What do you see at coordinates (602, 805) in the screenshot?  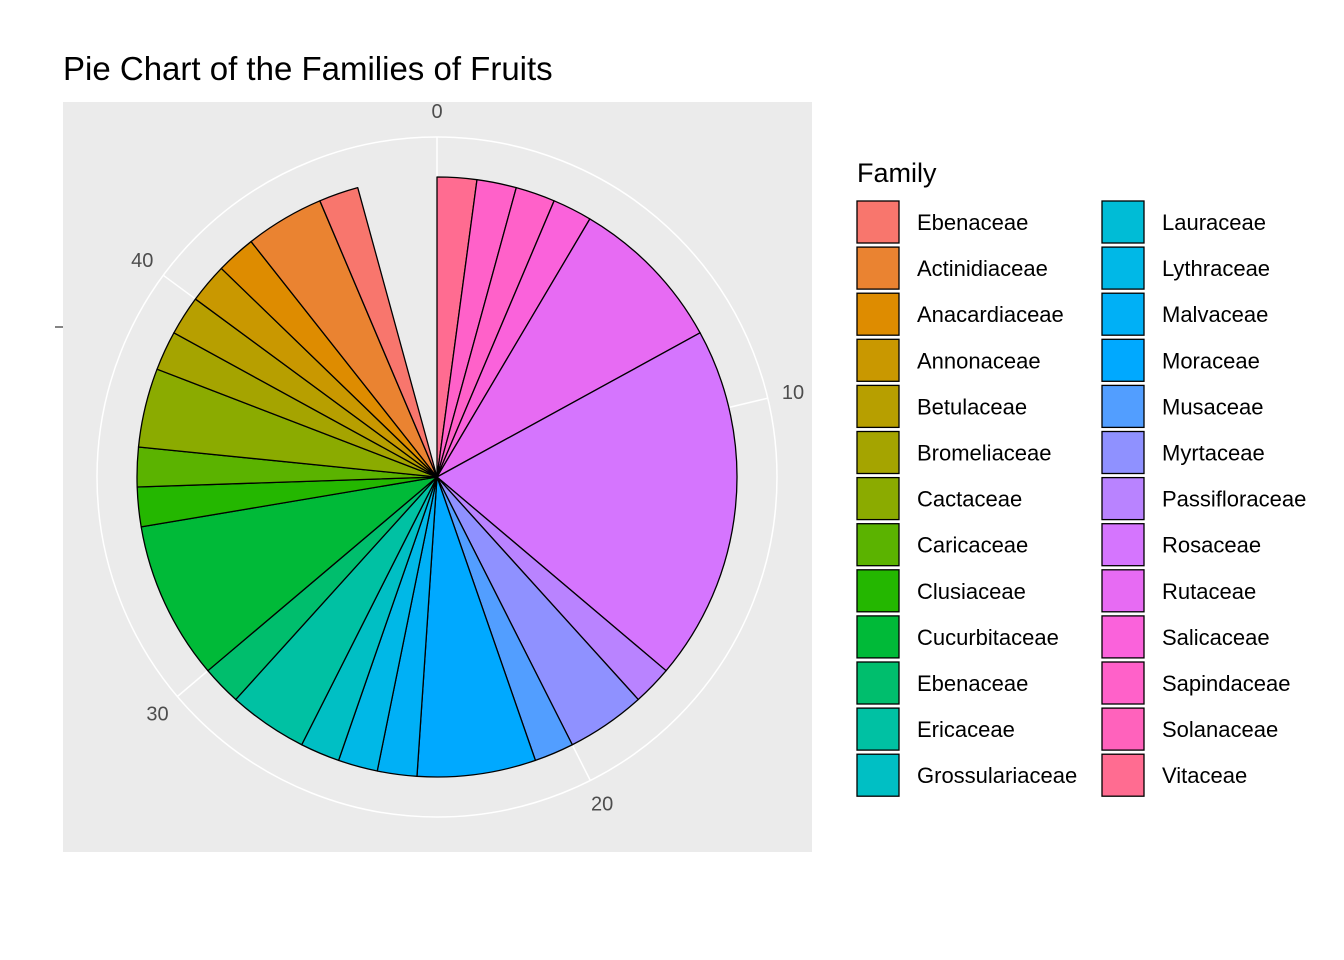 I see `tick-label: 20` at bounding box center [602, 805].